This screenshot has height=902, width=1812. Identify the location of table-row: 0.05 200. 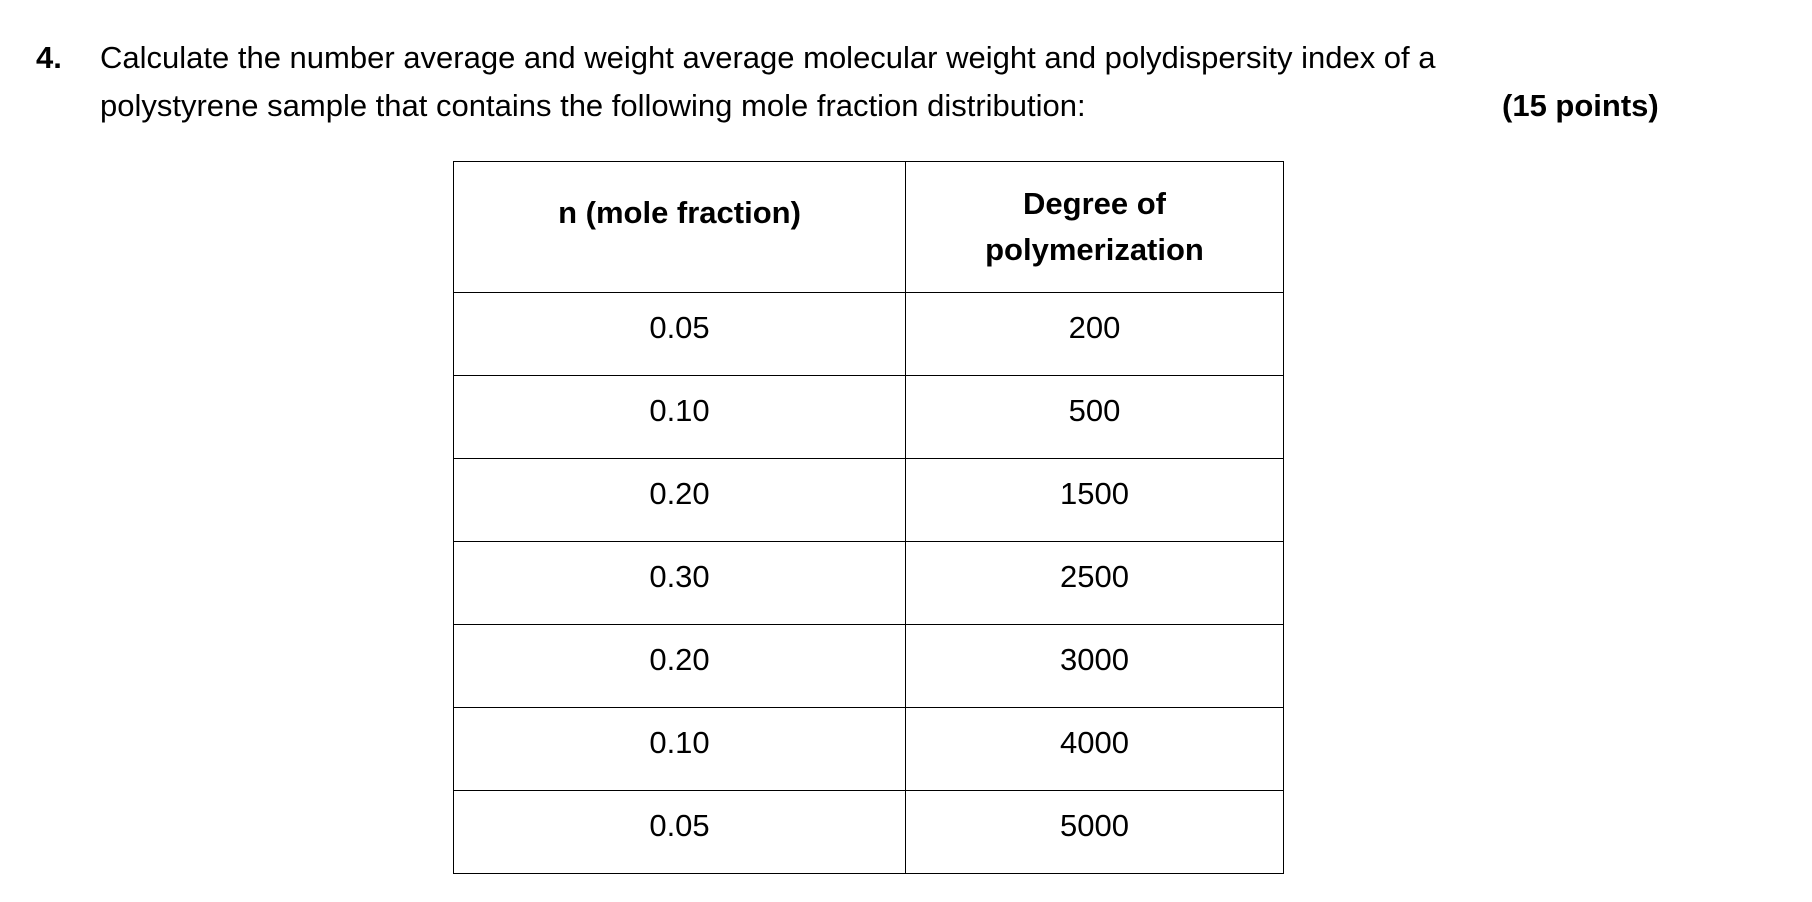
(868, 334).